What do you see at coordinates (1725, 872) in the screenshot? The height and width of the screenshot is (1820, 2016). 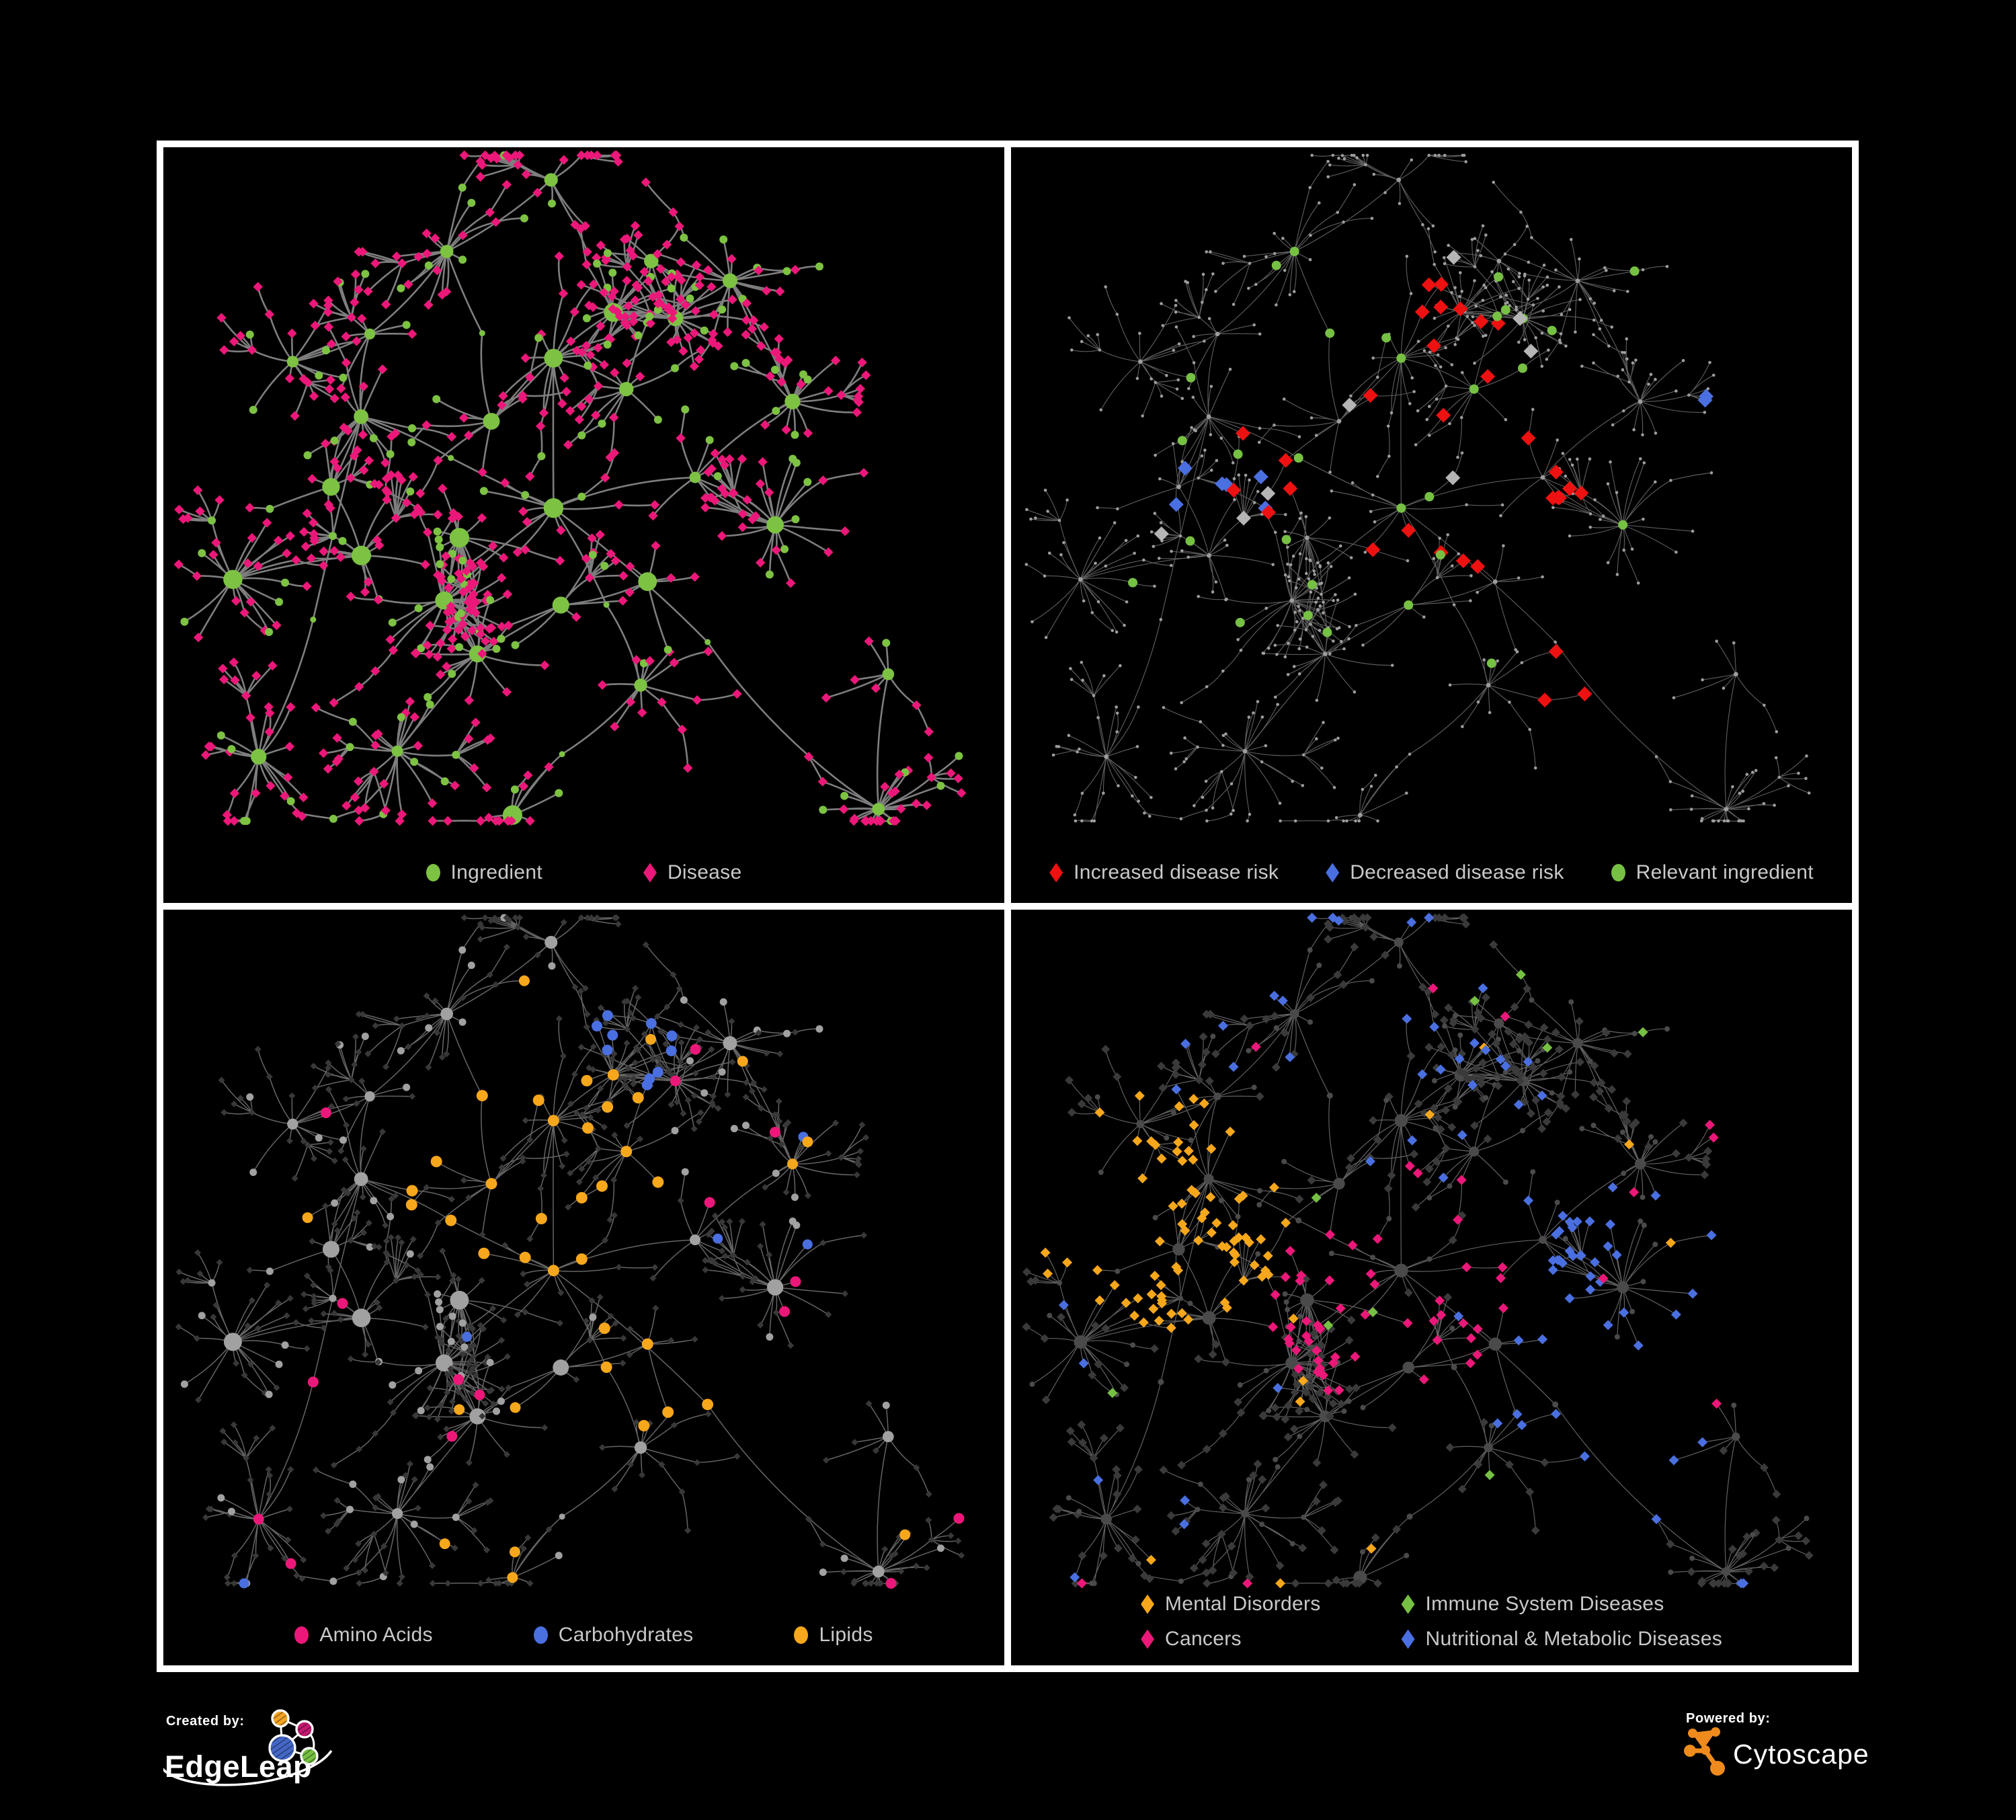 I see `legend-label: Relevant ingredient` at bounding box center [1725, 872].